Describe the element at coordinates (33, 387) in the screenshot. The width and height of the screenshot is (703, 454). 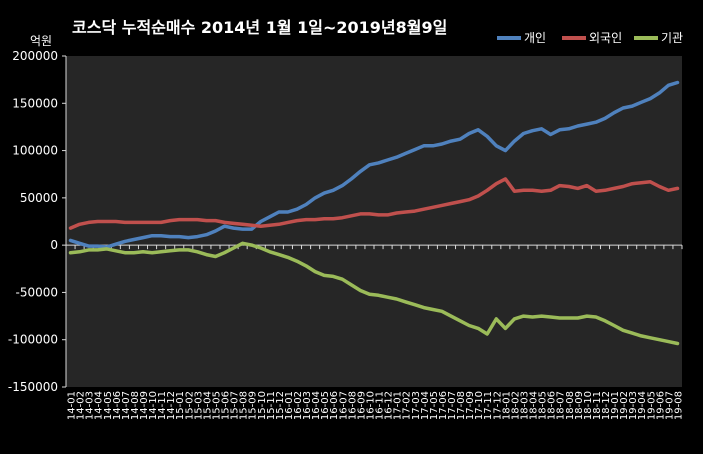
I see `y-tick-label: -150000` at that location.